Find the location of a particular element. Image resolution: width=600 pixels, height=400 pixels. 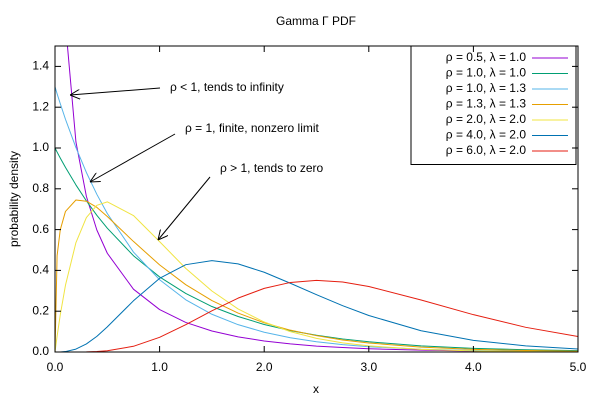

y-tick-label: 0.6 is located at coordinates (40, 229).